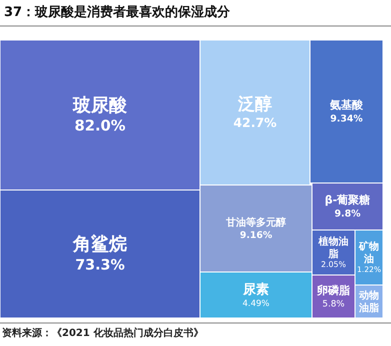 This screenshot has height=346, width=391. I want to click on data-label: 9.16%, so click(256, 235).